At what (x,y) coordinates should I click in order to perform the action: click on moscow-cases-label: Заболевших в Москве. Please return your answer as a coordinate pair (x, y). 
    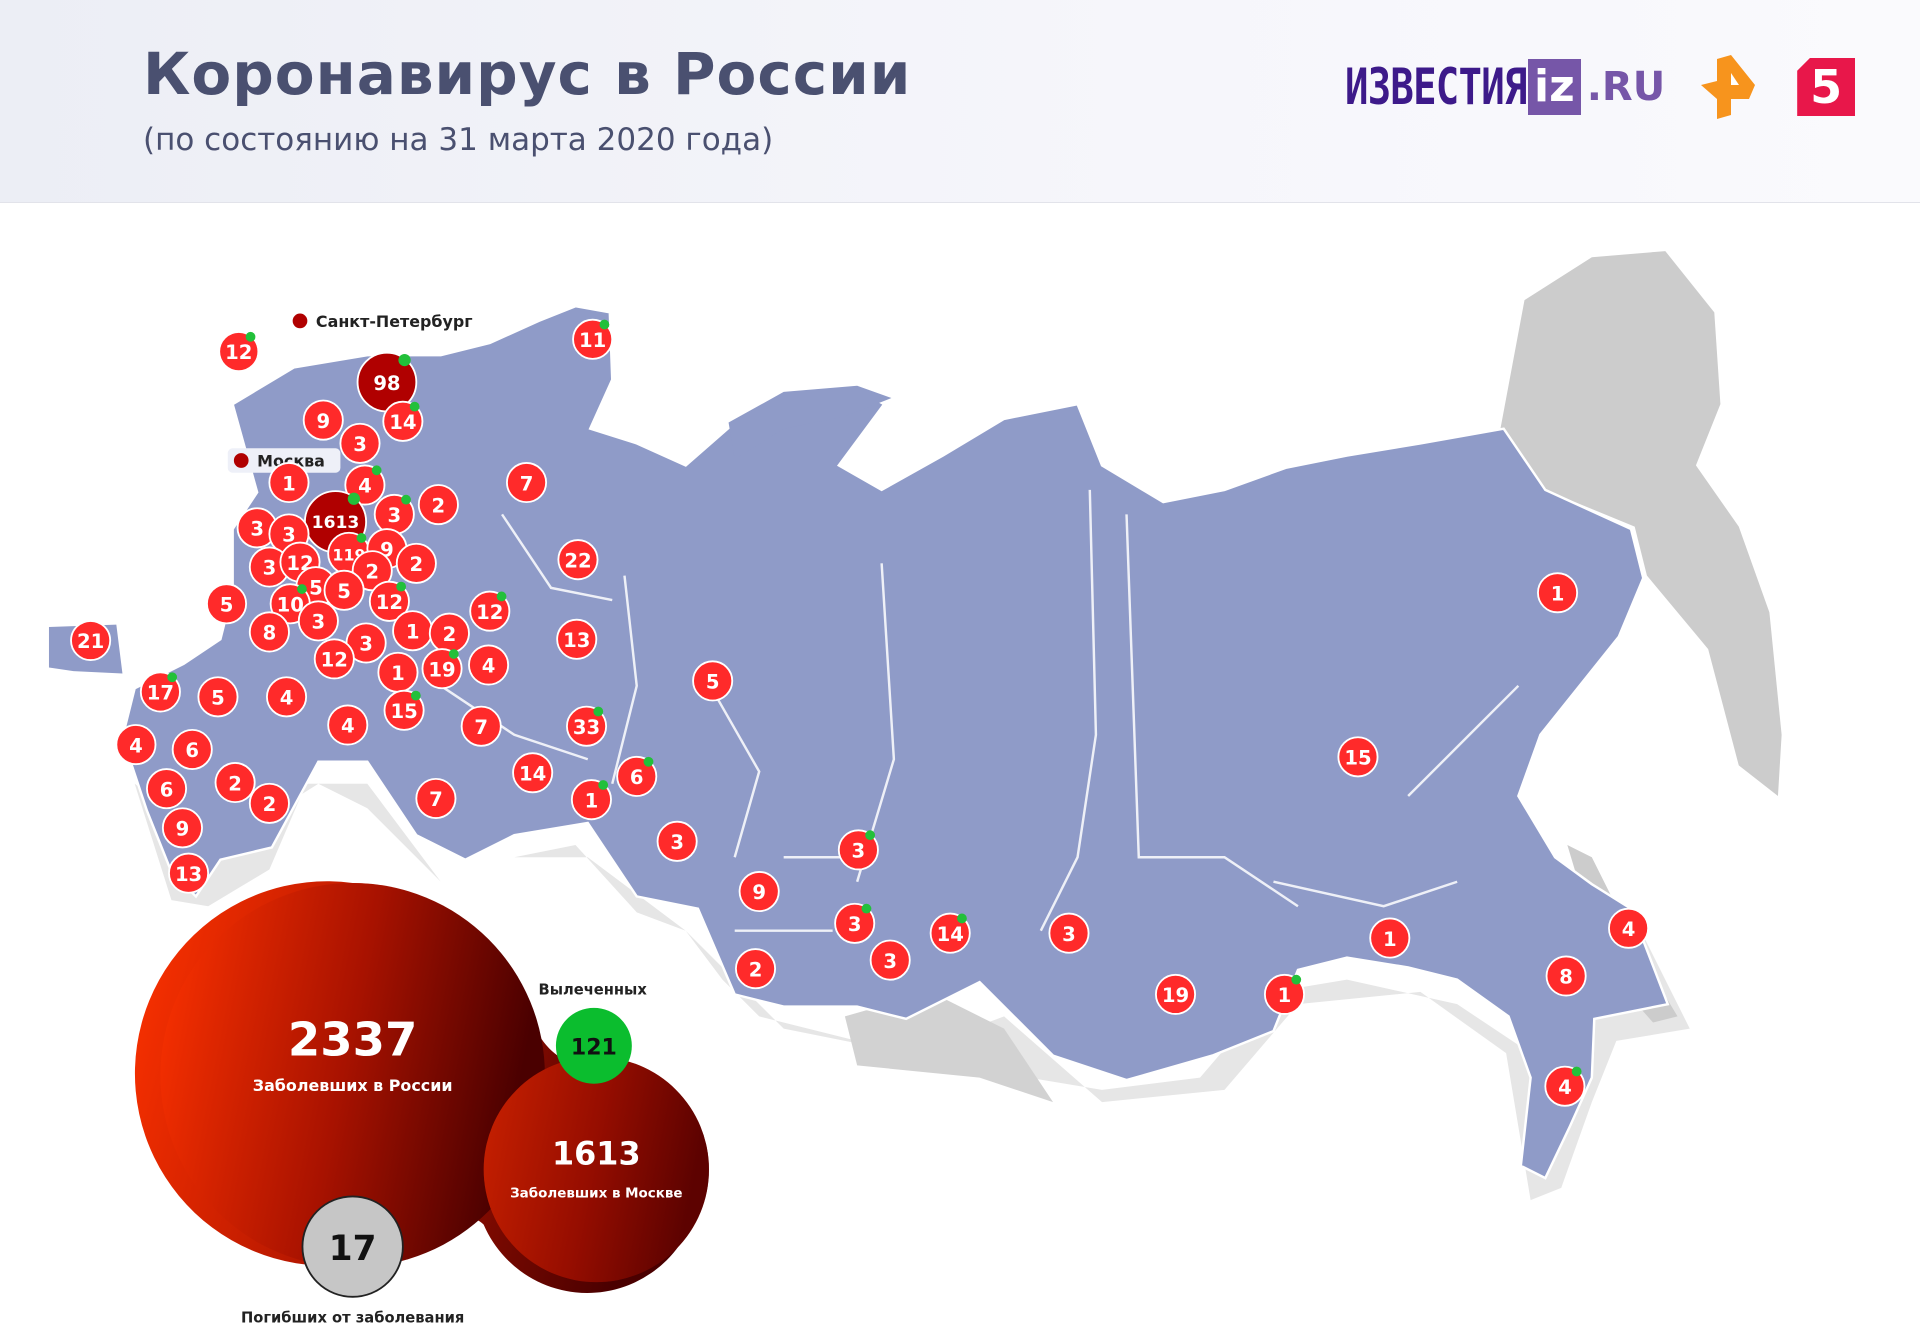
    Looking at the image, I should click on (596, 1194).